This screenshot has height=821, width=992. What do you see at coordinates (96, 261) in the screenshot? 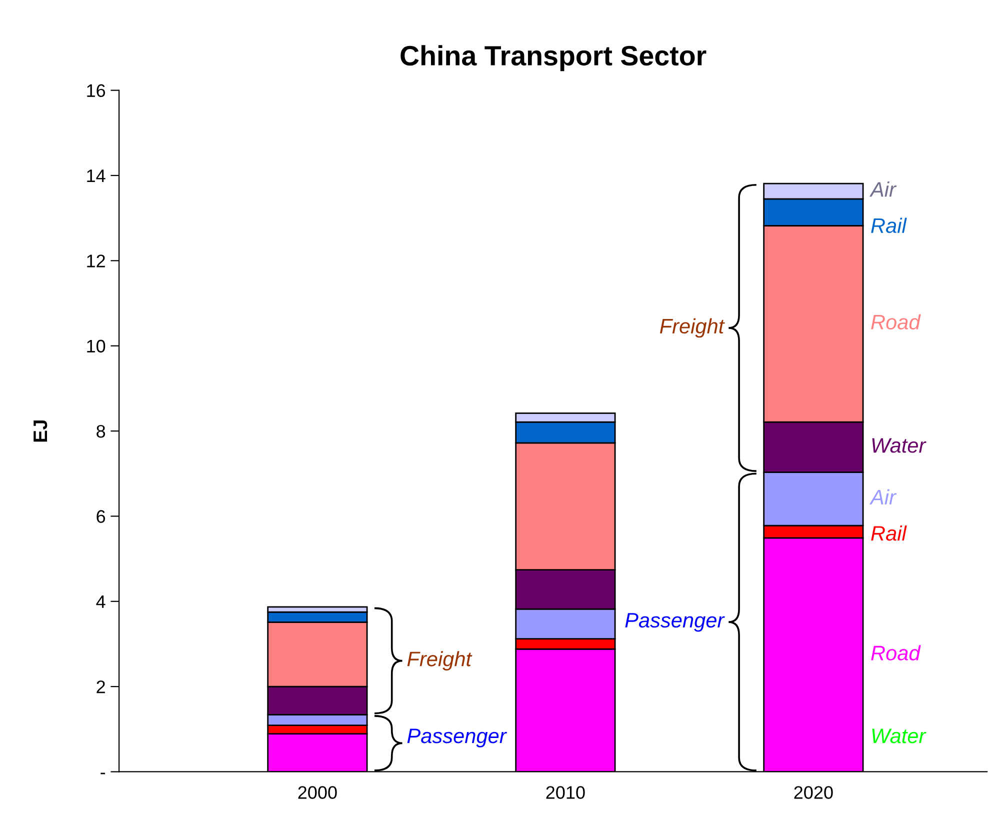
I see `y-tick-label: 12` at bounding box center [96, 261].